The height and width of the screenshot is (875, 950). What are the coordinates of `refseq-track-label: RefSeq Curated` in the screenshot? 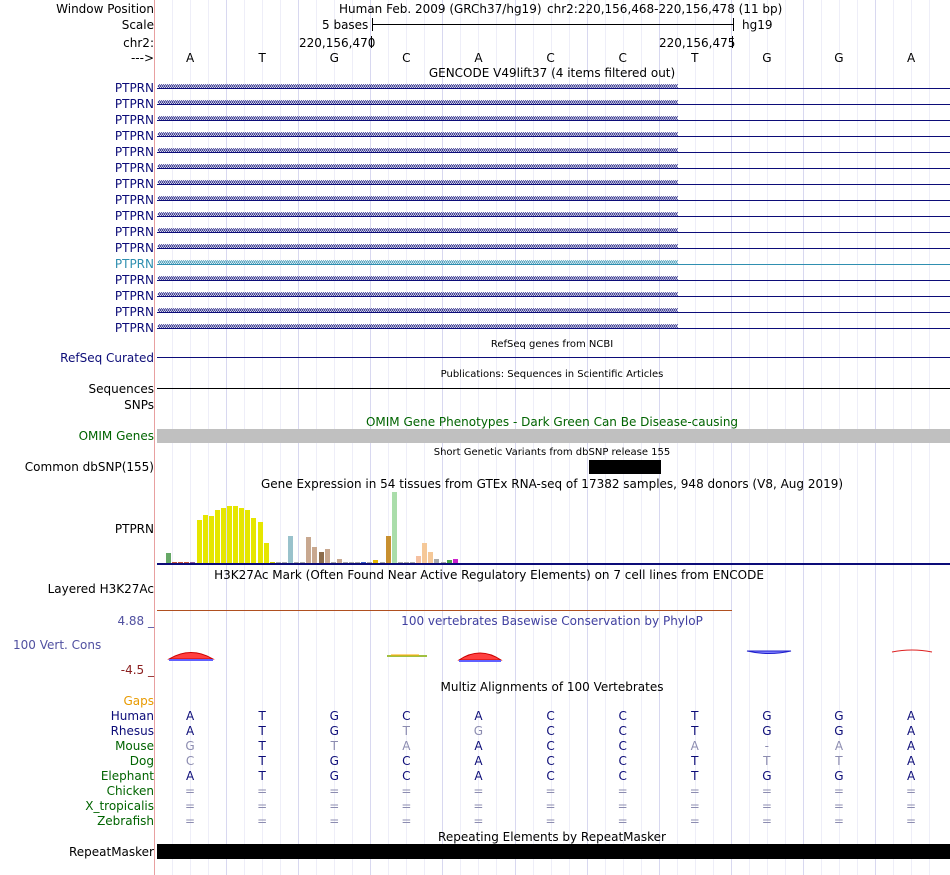 It's located at (107, 358).